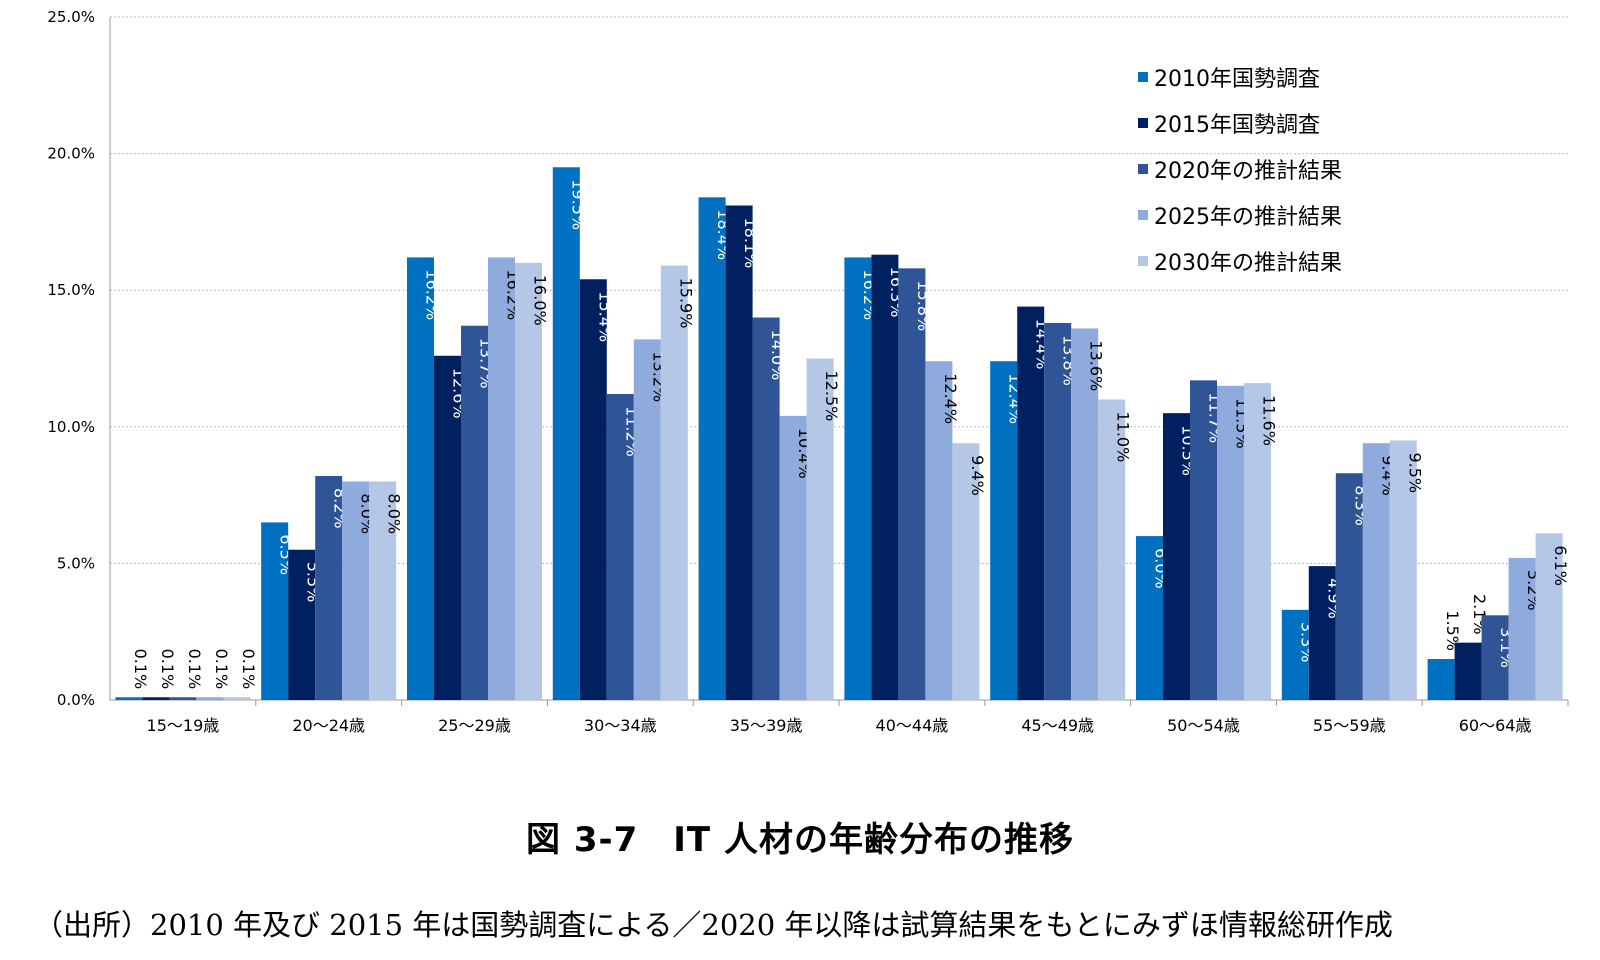 The image size is (1600, 960). What do you see at coordinates (923, 305) in the screenshot?
I see `data-label: 15.8%` at bounding box center [923, 305].